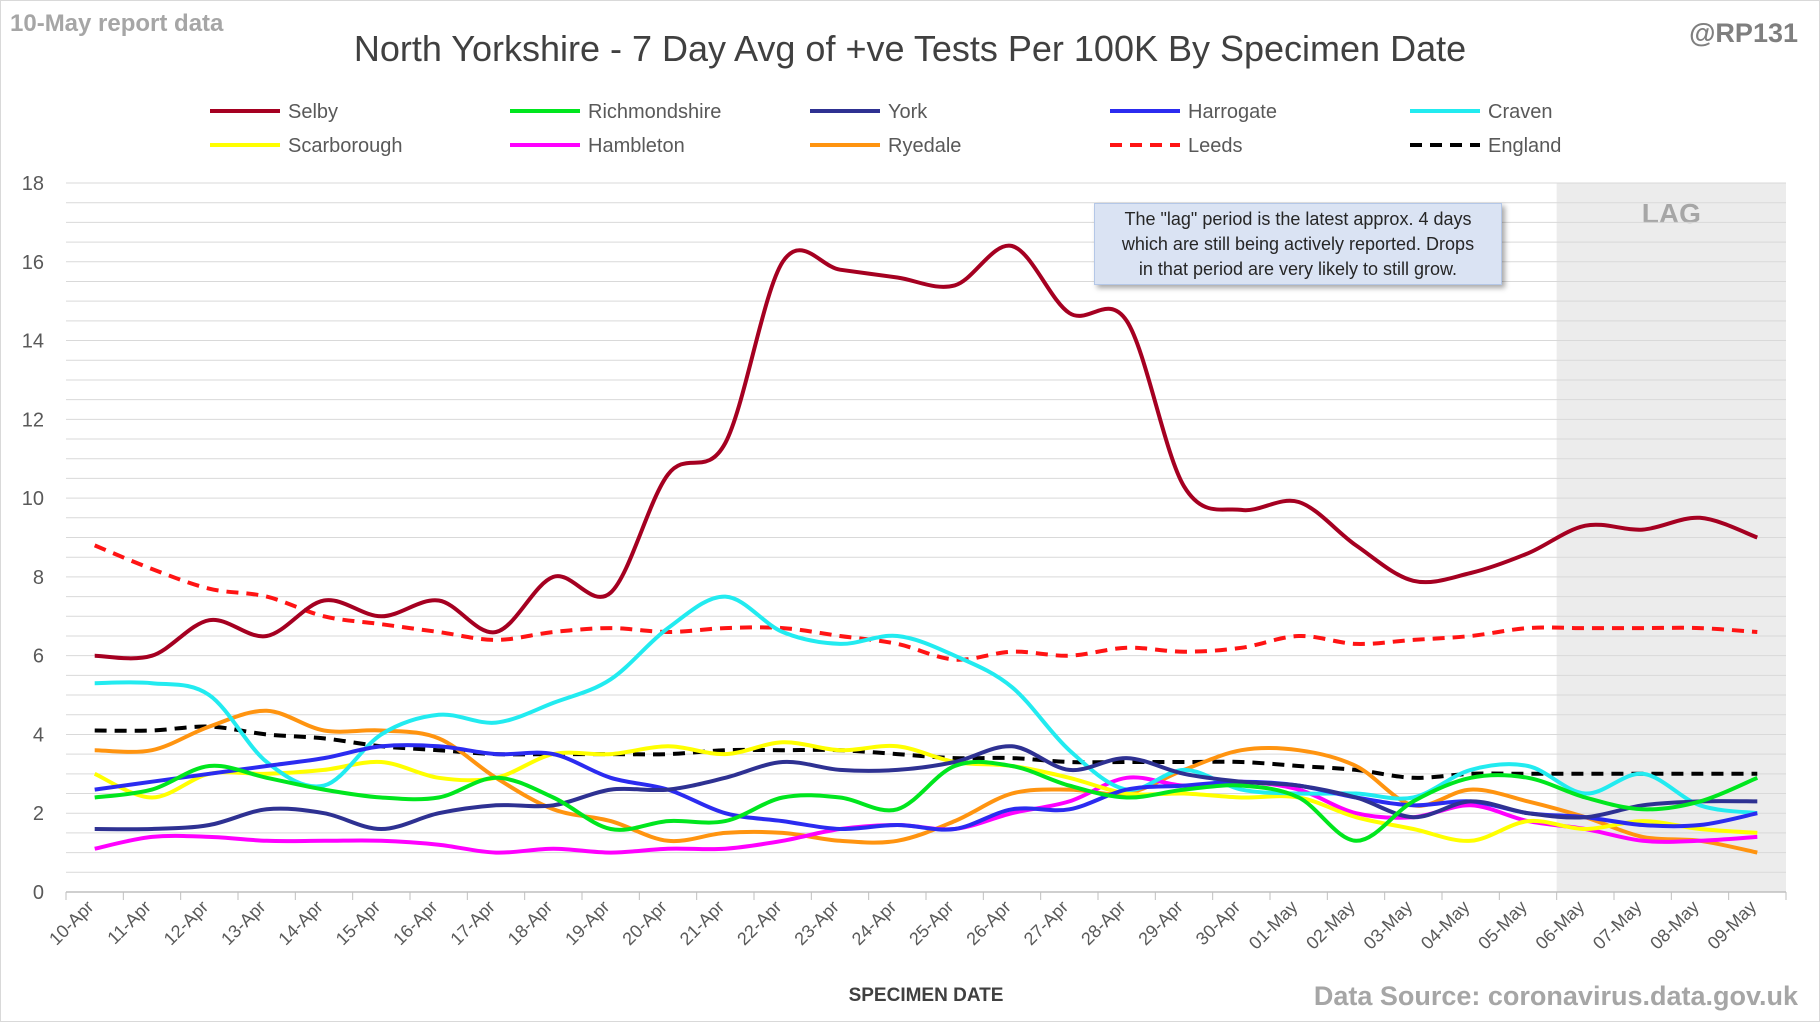  Describe the element at coordinates (644, 923) in the screenshot. I see `x-tick-label: 20-Apr` at that location.